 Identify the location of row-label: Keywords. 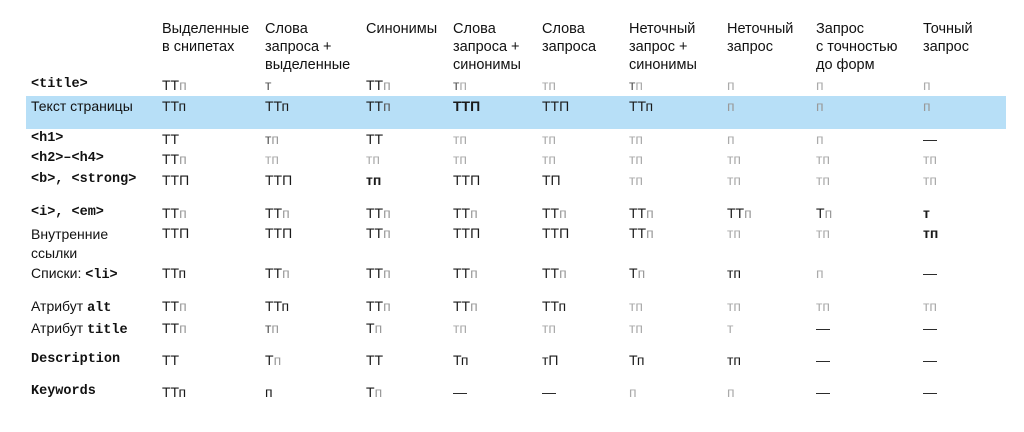
(63, 391).